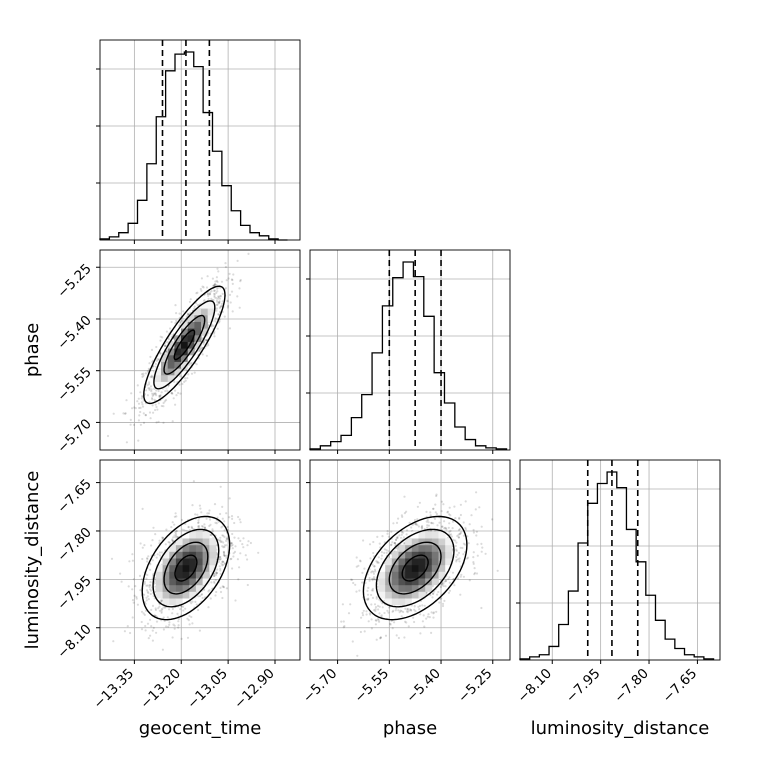  What do you see at coordinates (32, 560) in the screenshot?
I see `y-axis-label-luminosity_distance: luminosity_distance` at bounding box center [32, 560].